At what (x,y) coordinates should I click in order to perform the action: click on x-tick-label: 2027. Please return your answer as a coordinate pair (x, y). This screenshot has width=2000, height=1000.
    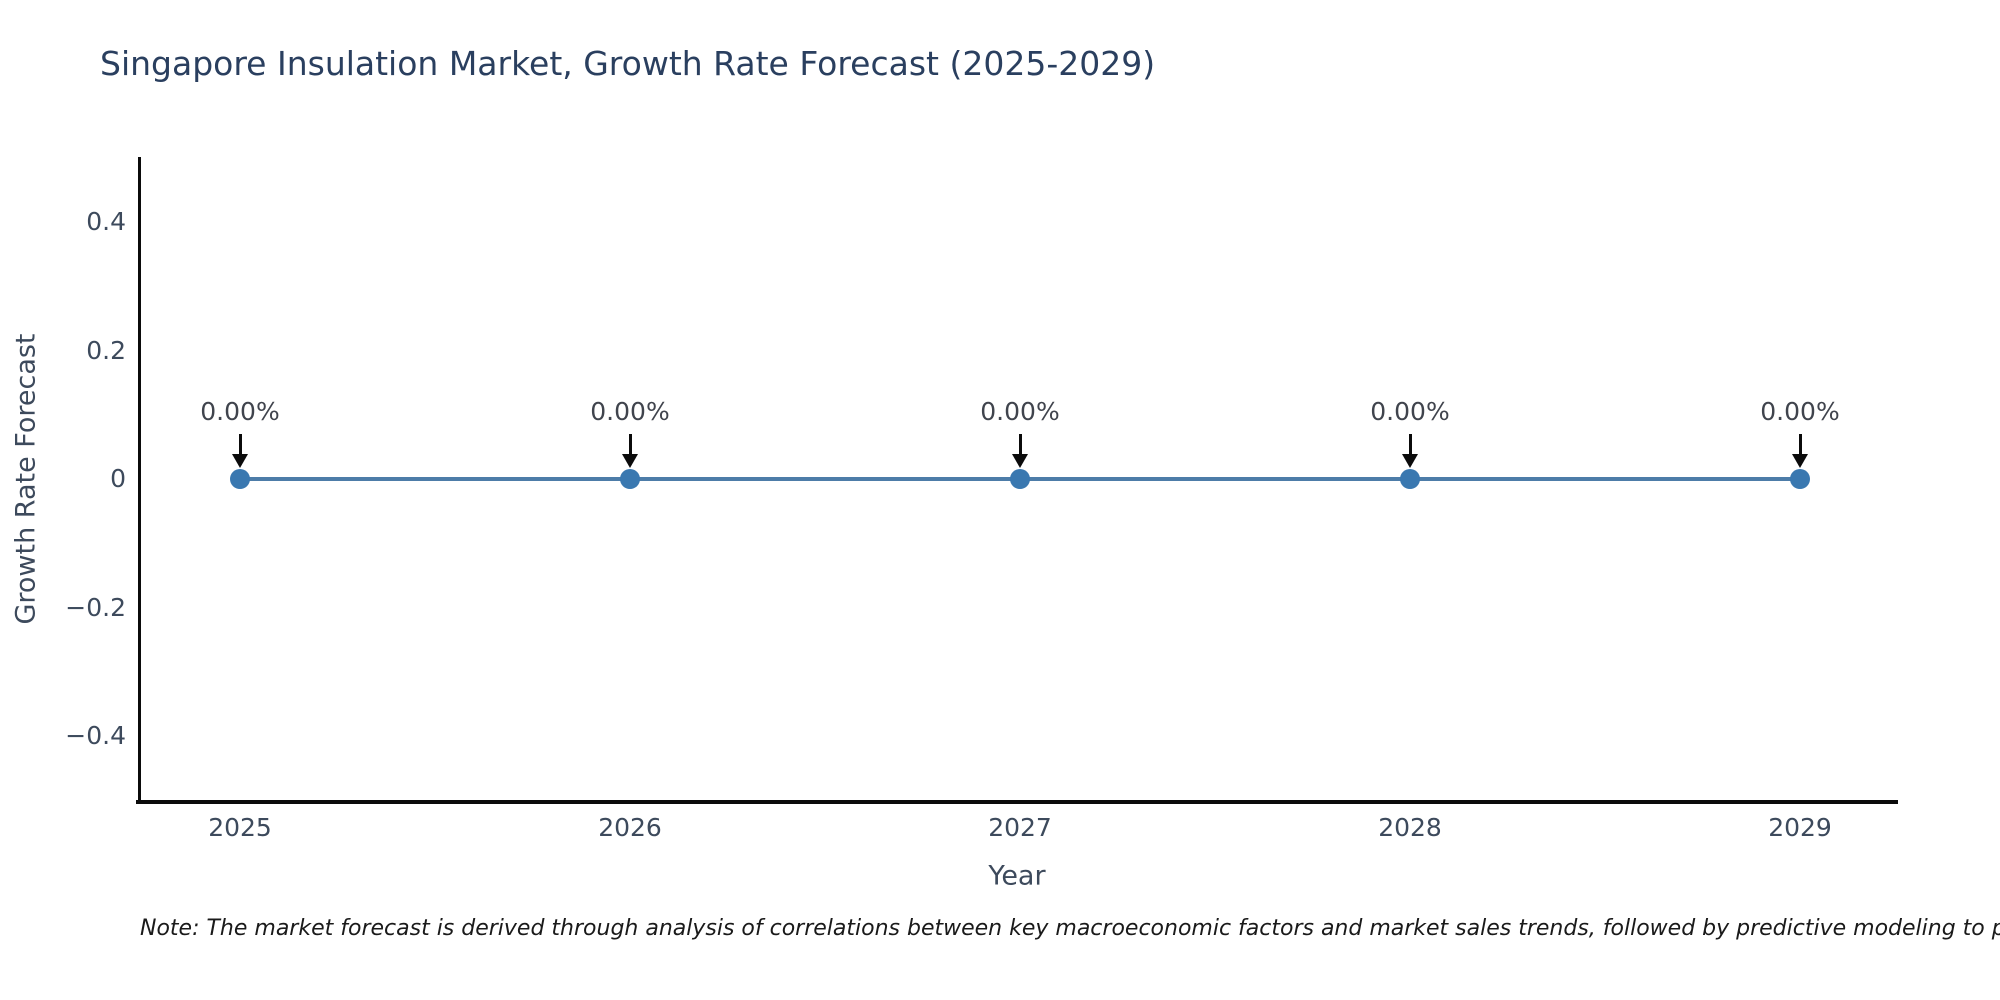
    Looking at the image, I should click on (1020, 827).